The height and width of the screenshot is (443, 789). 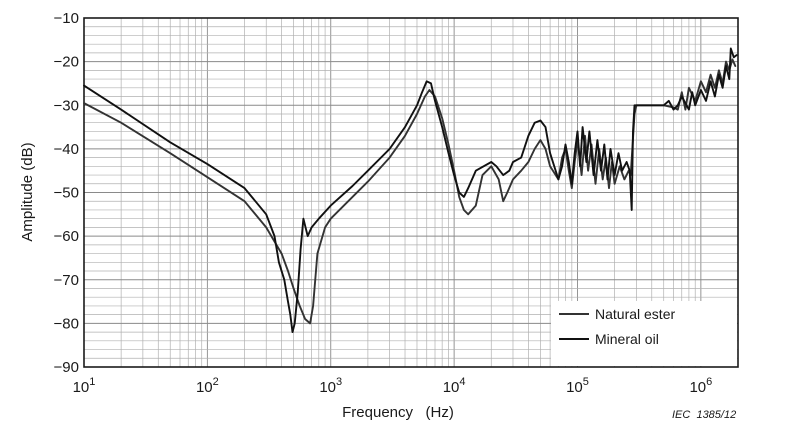 What do you see at coordinates (330, 386) in the screenshot?
I see `x-tick-label: 10³` at bounding box center [330, 386].